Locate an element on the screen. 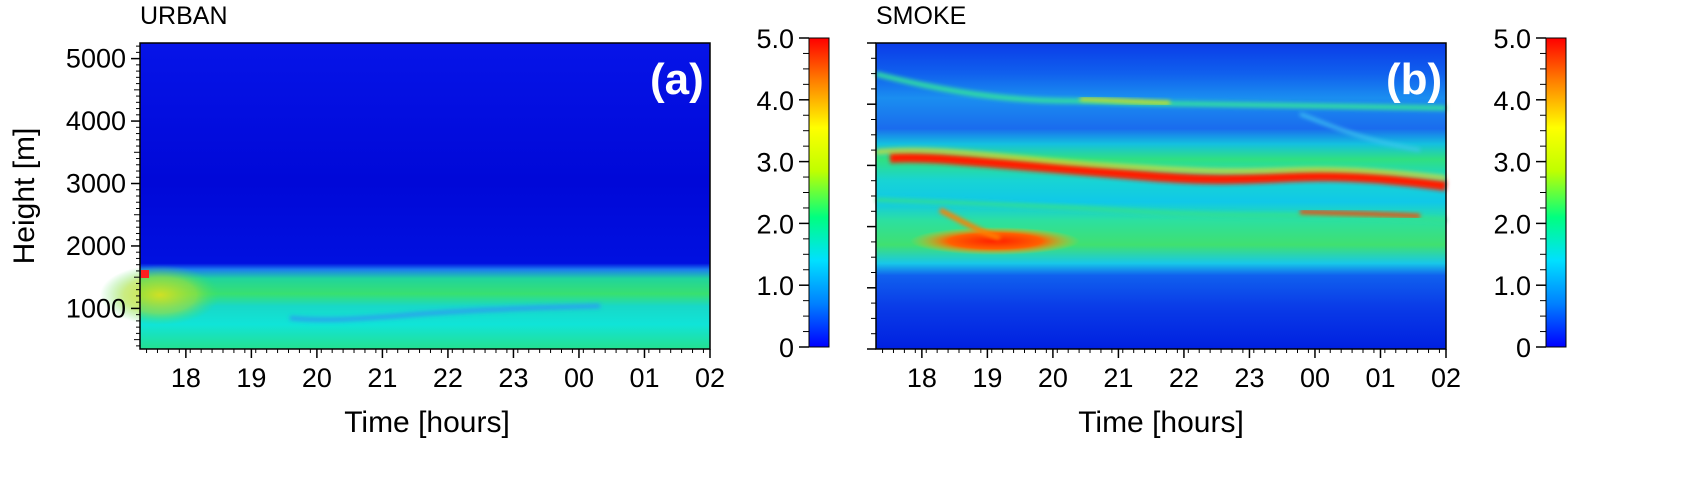  panel-a-x-axis: 18 19 20 21 22 23 00 01 02 is located at coordinates (435, 371).